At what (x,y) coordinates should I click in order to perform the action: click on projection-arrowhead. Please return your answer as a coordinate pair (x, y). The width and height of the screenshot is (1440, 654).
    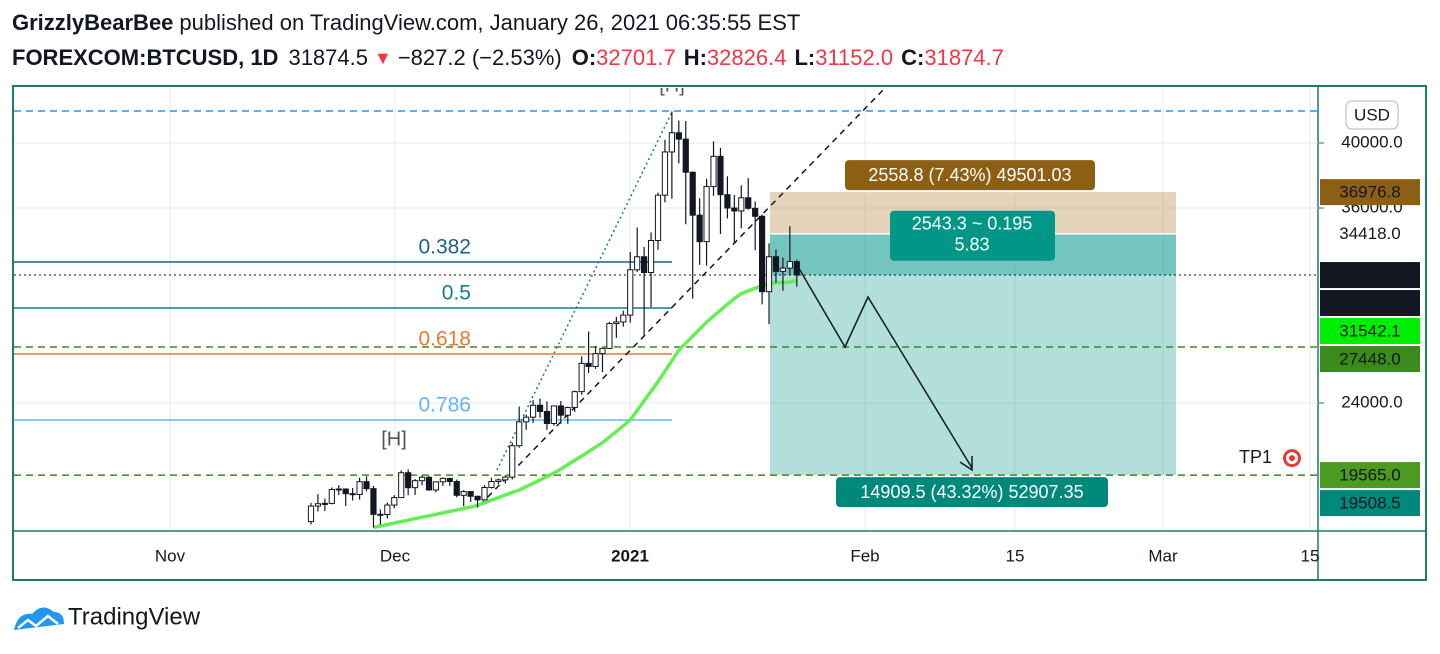
    Looking at the image, I should click on (966, 464).